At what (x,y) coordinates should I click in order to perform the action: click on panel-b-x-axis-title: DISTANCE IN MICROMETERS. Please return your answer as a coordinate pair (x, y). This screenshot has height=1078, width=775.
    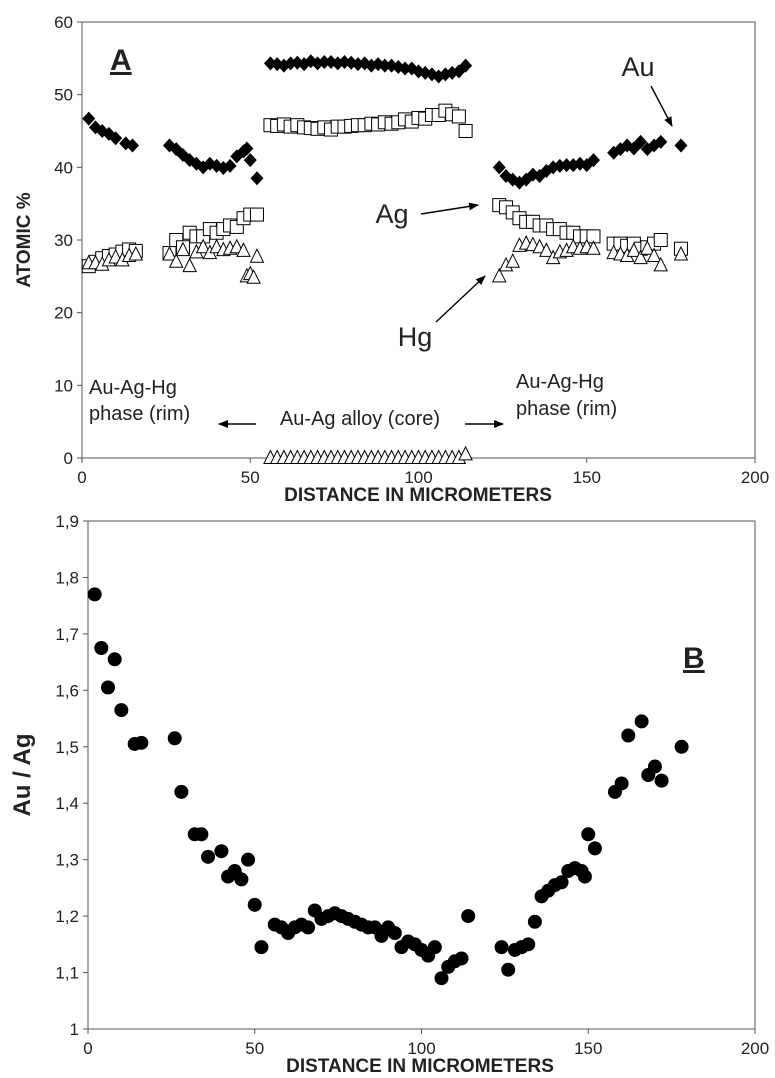
    Looking at the image, I should click on (420, 1066).